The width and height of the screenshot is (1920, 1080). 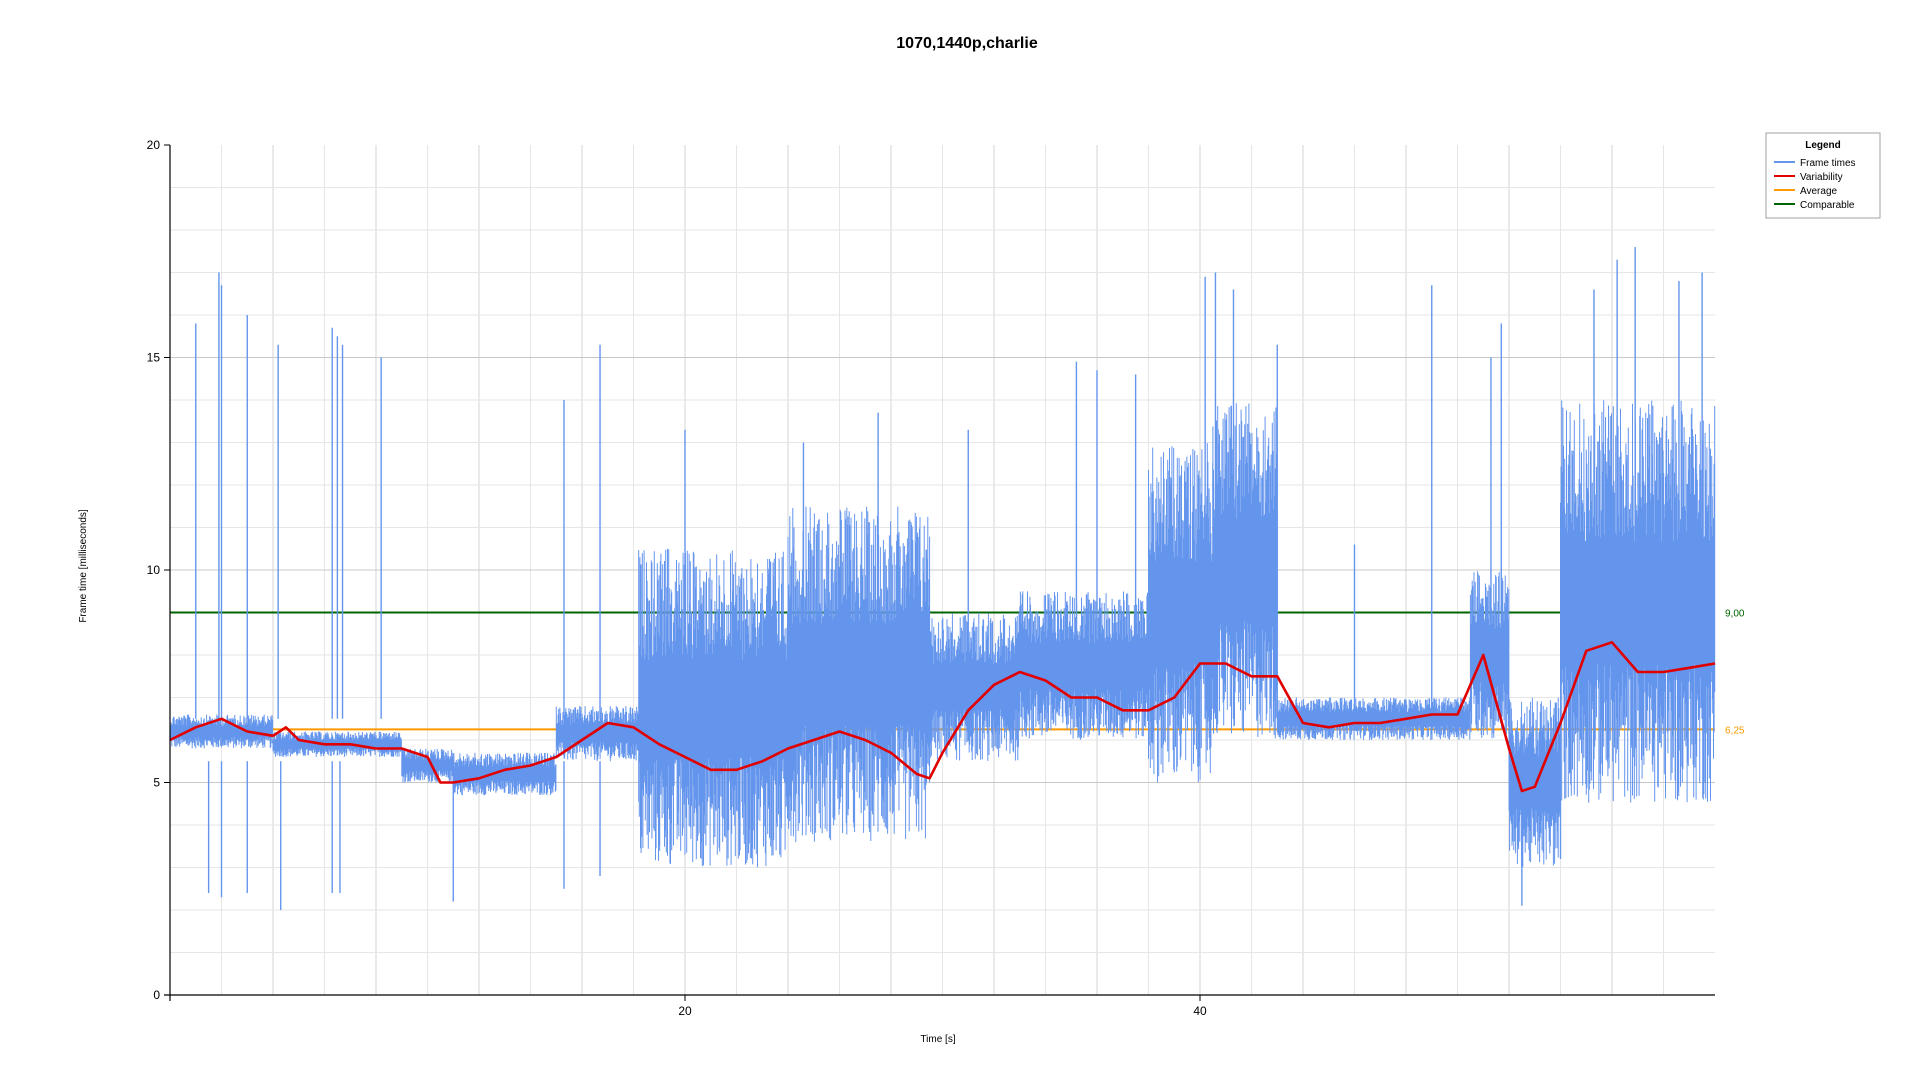 What do you see at coordinates (154, 358) in the screenshot?
I see `y-tick-label: 15` at bounding box center [154, 358].